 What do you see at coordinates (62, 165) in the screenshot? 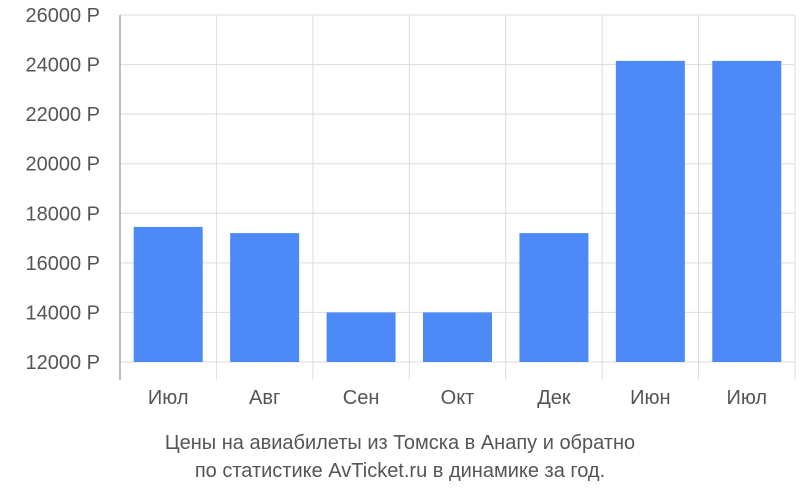
I see `y-tick-label: 20000 Р` at bounding box center [62, 165].